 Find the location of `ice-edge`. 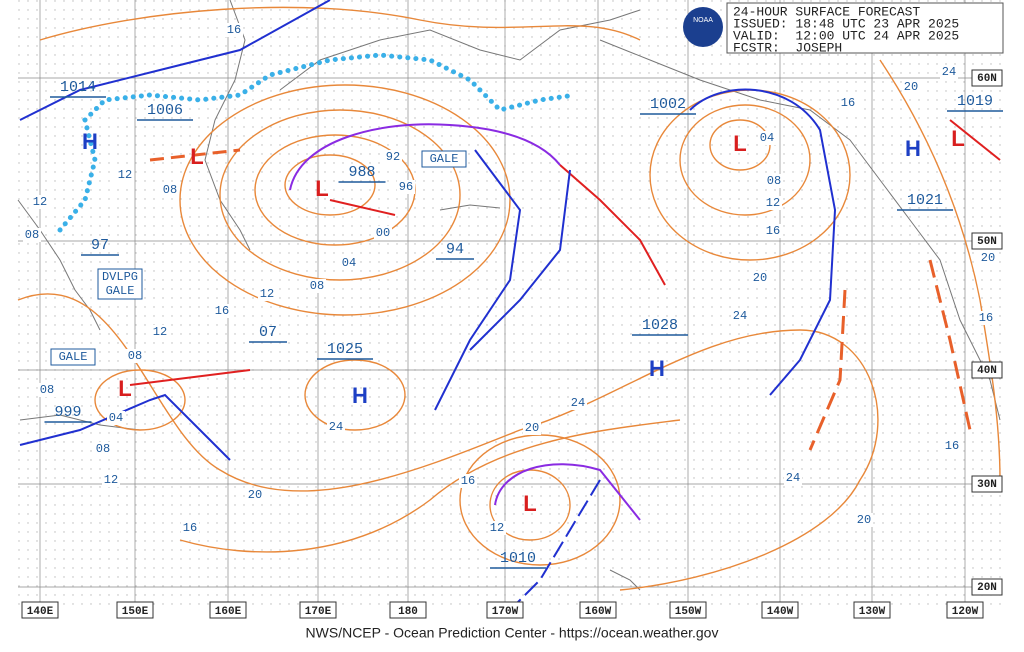

ice-edge is located at coordinates (317, 142).